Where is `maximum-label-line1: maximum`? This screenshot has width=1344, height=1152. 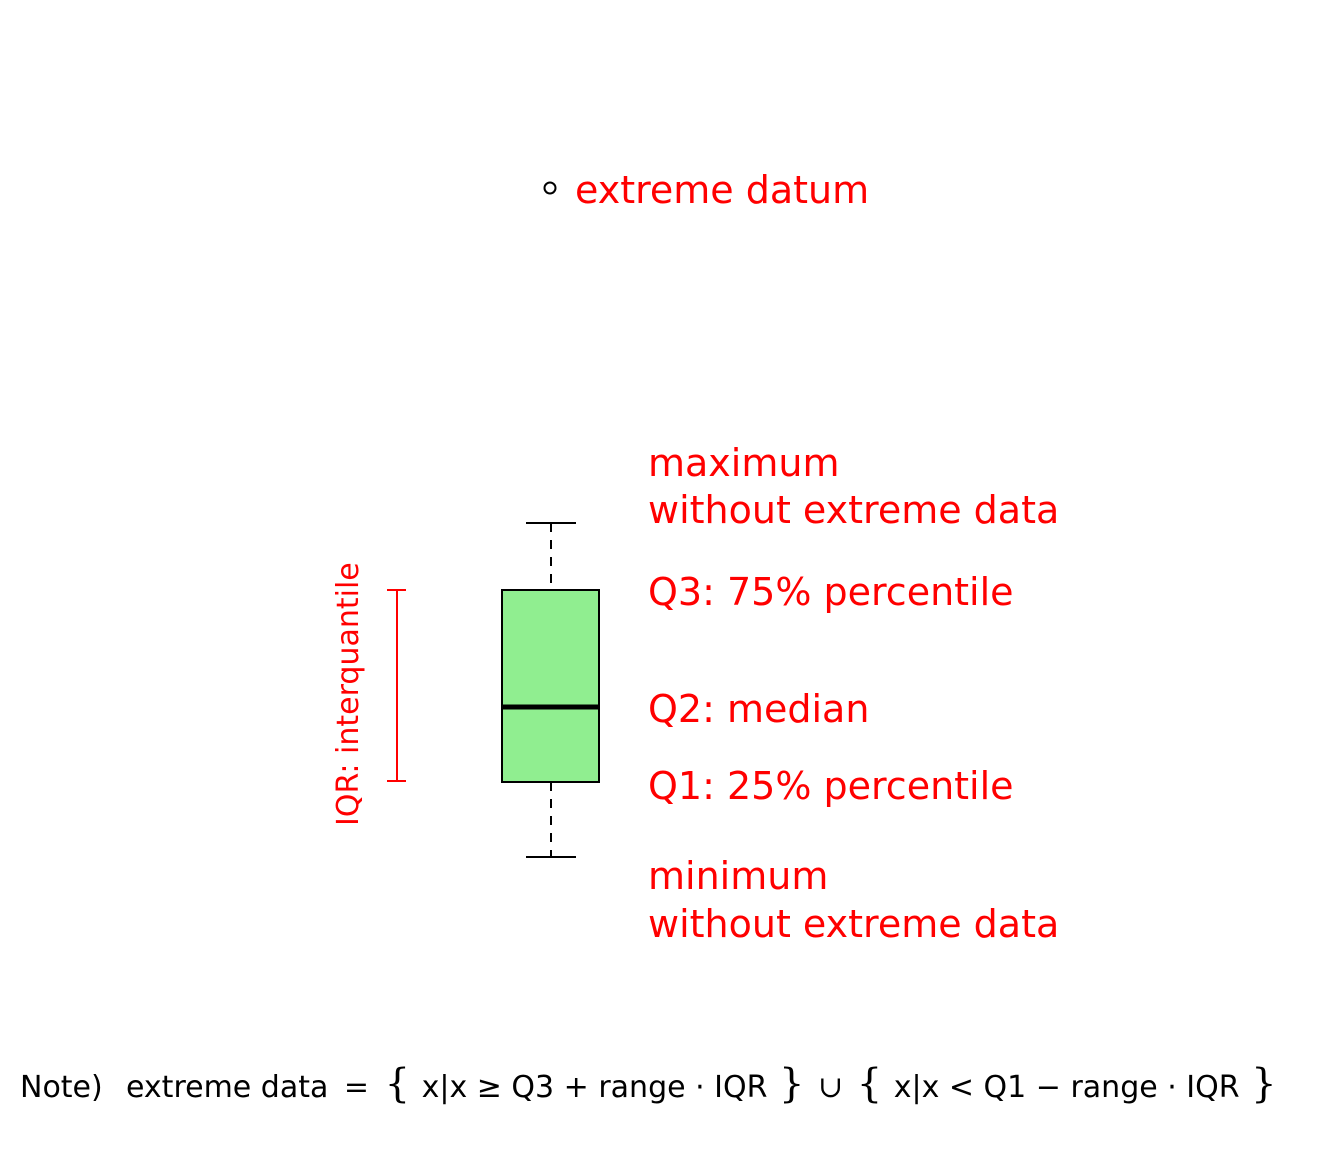 maximum-label-line1: maximum is located at coordinates (743, 463).